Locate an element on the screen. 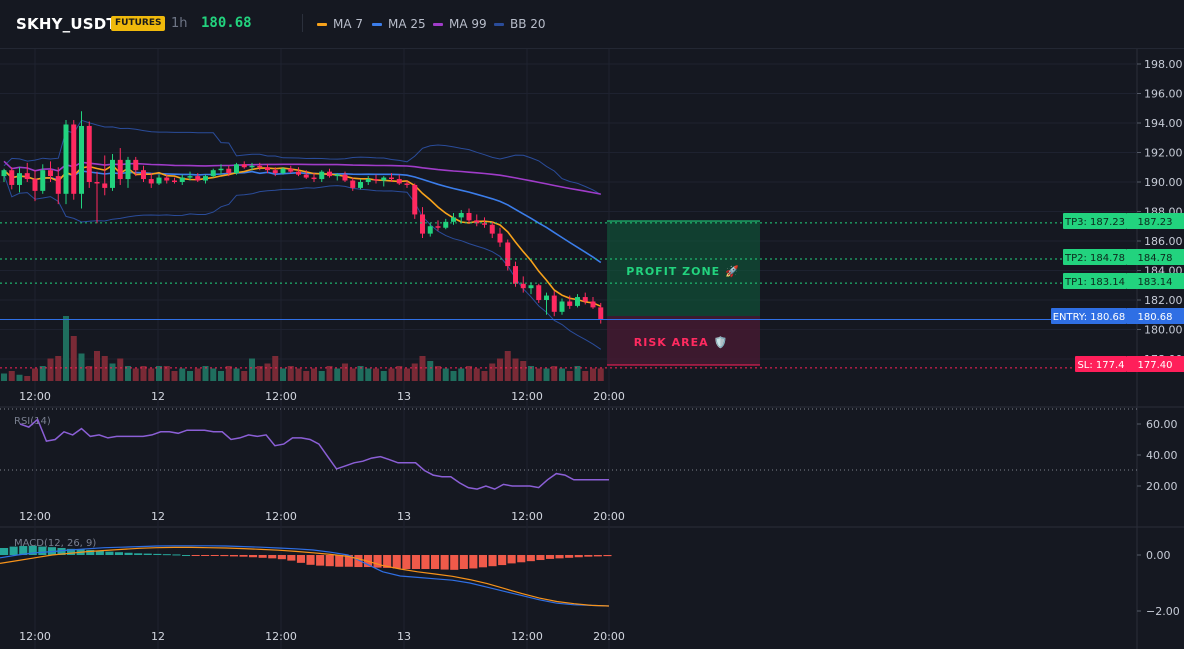 The image size is (1184, 649). price-tick-label: 190.00 is located at coordinates (1163, 182).